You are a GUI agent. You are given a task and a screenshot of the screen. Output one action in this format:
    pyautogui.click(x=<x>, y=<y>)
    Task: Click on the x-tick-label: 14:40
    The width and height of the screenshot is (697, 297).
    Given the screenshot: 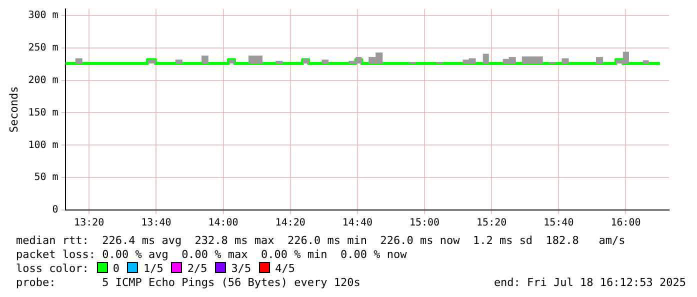 What is the action you would take?
    pyautogui.click(x=357, y=223)
    